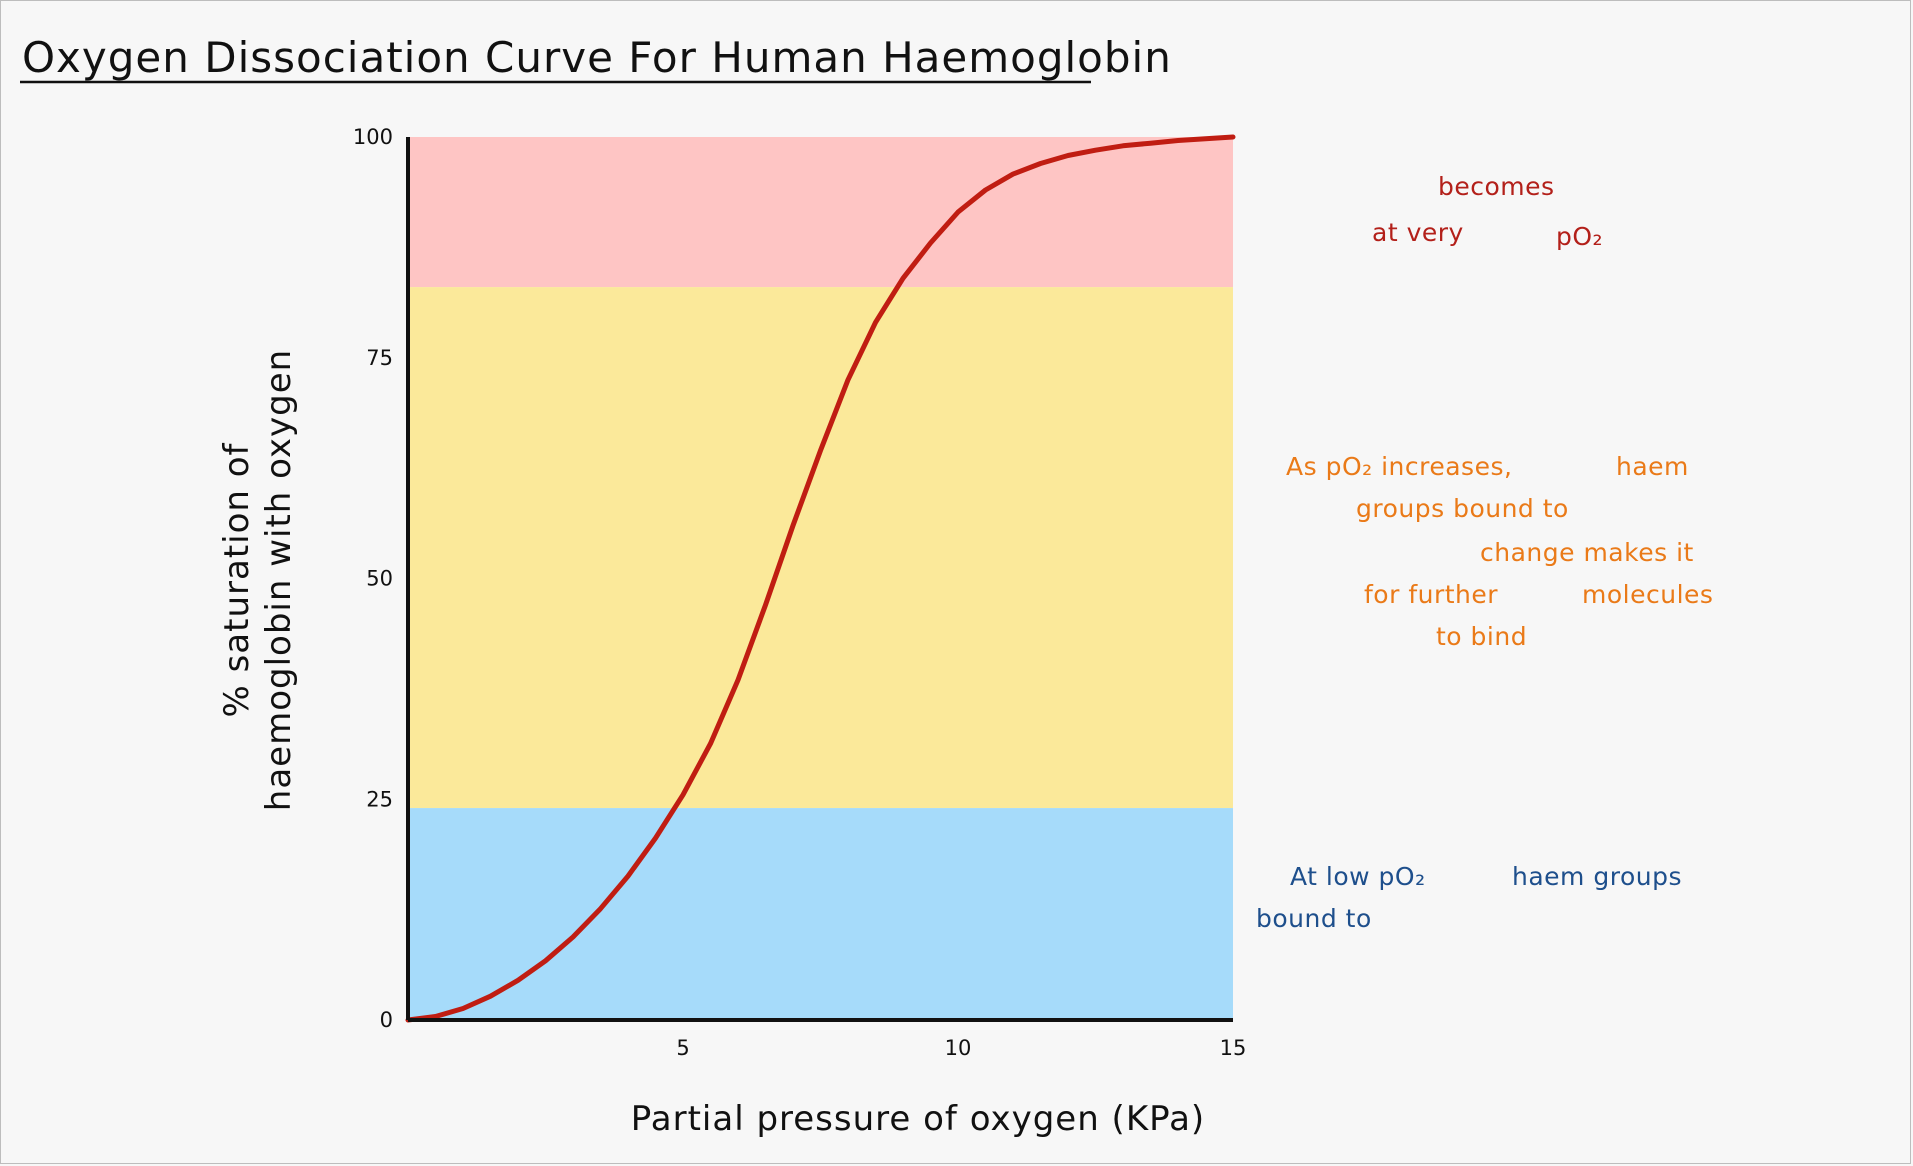 The width and height of the screenshot is (1913, 1166). Describe the element at coordinates (682, 1048) in the screenshot. I see `x-tick-label: 5` at that location.